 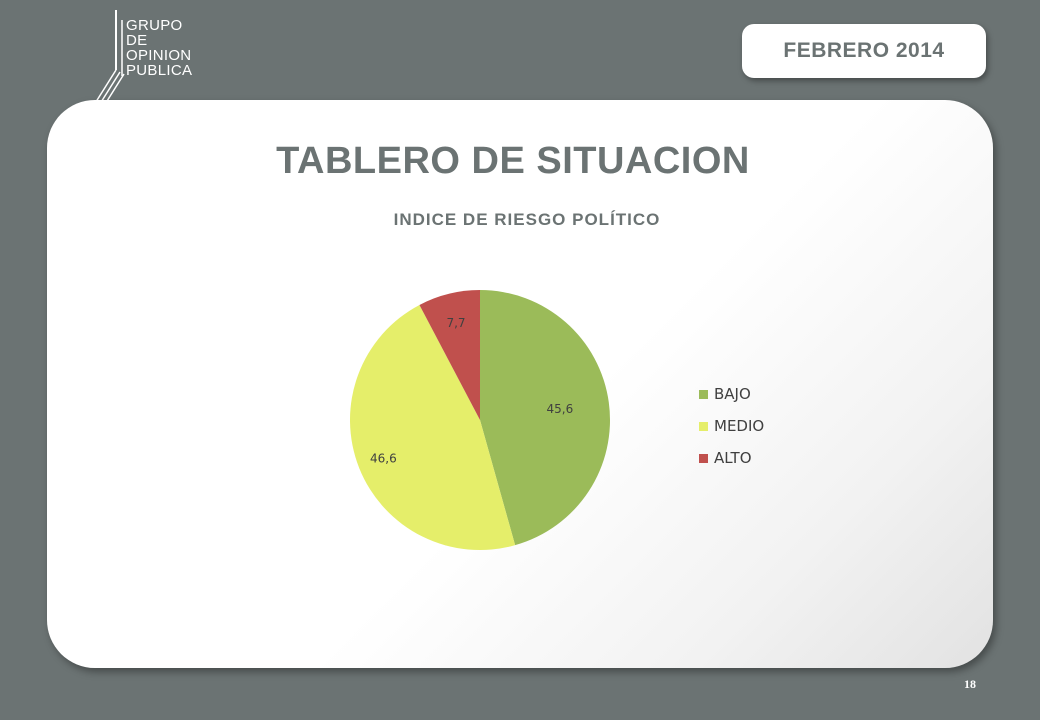 I want to click on legend-label: BAJO, so click(x=732, y=394).